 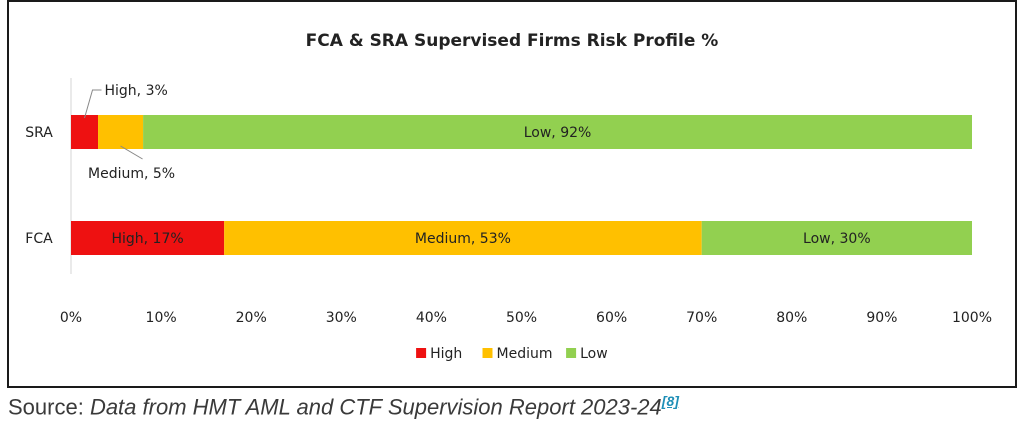 I want to click on source-reference-link: [8], so click(x=670, y=401).